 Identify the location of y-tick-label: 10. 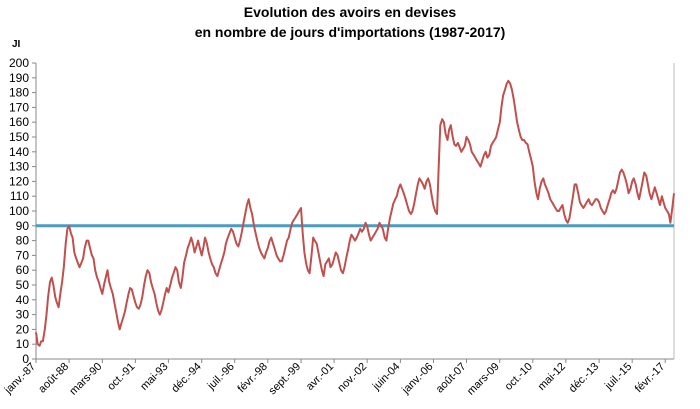
(23, 344).